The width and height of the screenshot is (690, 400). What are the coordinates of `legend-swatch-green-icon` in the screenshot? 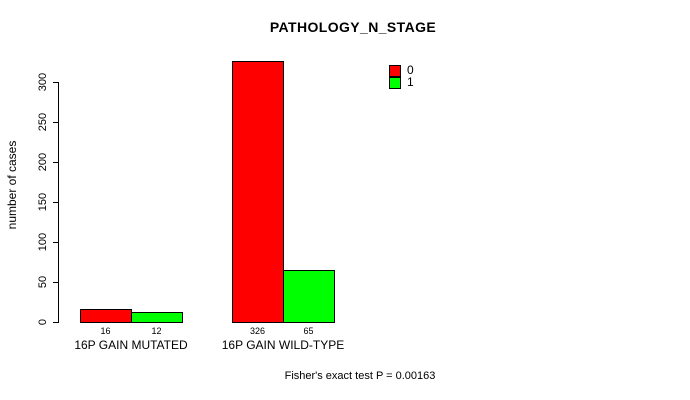 It's located at (395, 82).